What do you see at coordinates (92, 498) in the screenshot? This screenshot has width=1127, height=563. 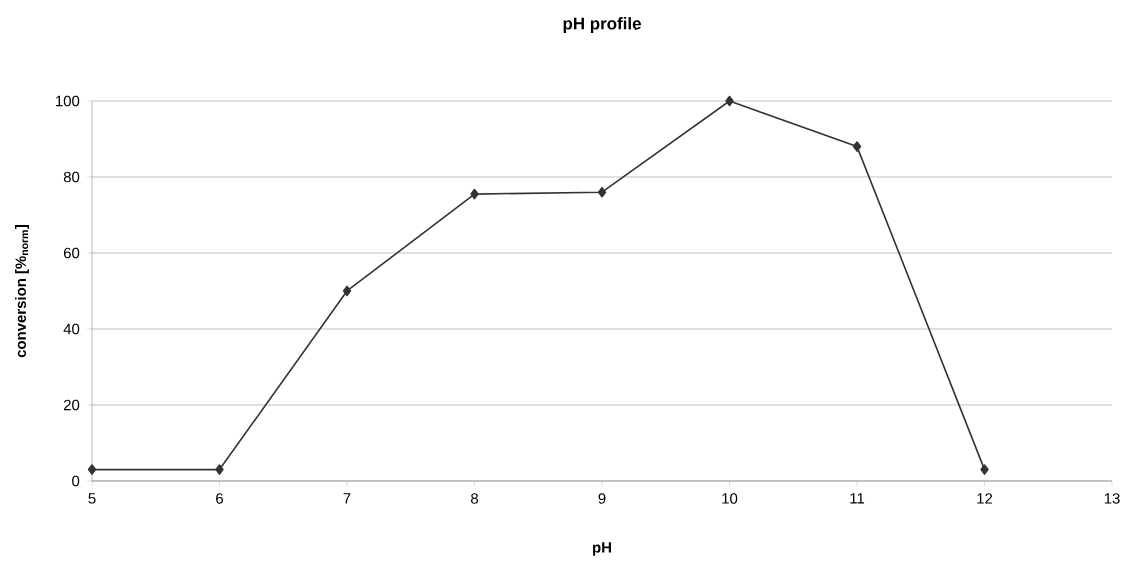 I see `x-tick-label: 5` at bounding box center [92, 498].